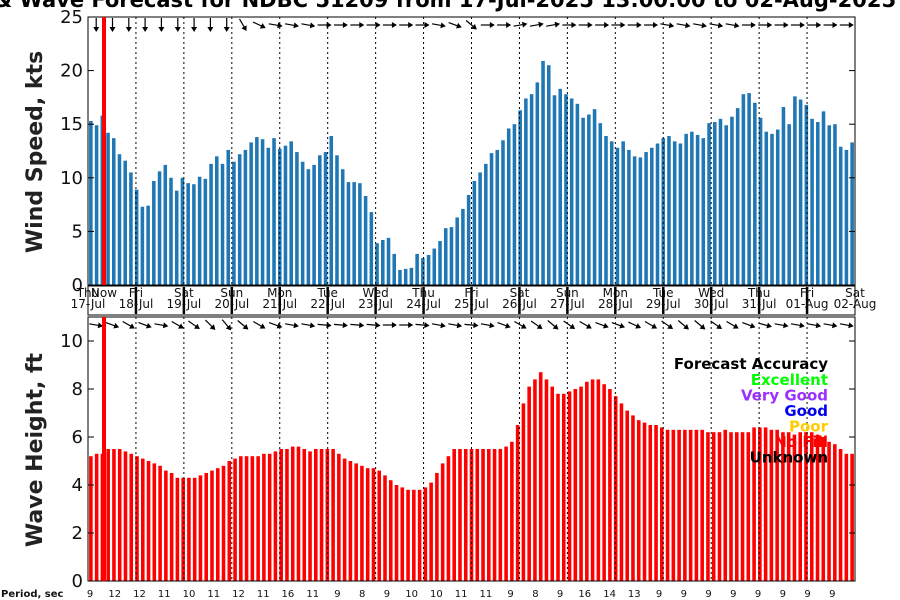  What do you see at coordinates (279, 304) in the screenshot?
I see `day-label-date: 21-Jul` at bounding box center [279, 304].